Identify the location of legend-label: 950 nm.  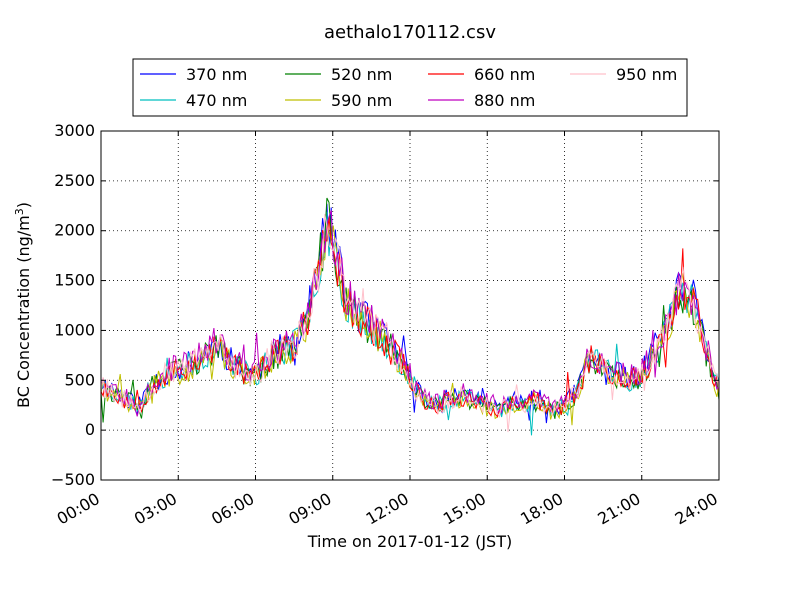
(646, 74).